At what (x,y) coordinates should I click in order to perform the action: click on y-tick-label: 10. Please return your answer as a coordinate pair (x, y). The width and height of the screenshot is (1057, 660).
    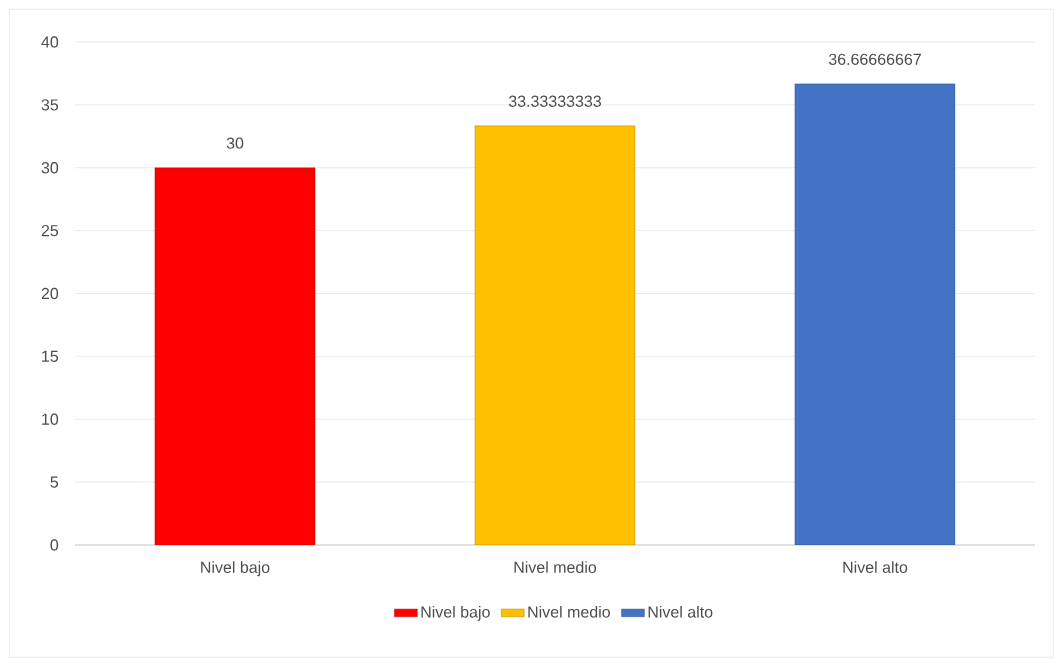
    Looking at the image, I should click on (50, 419).